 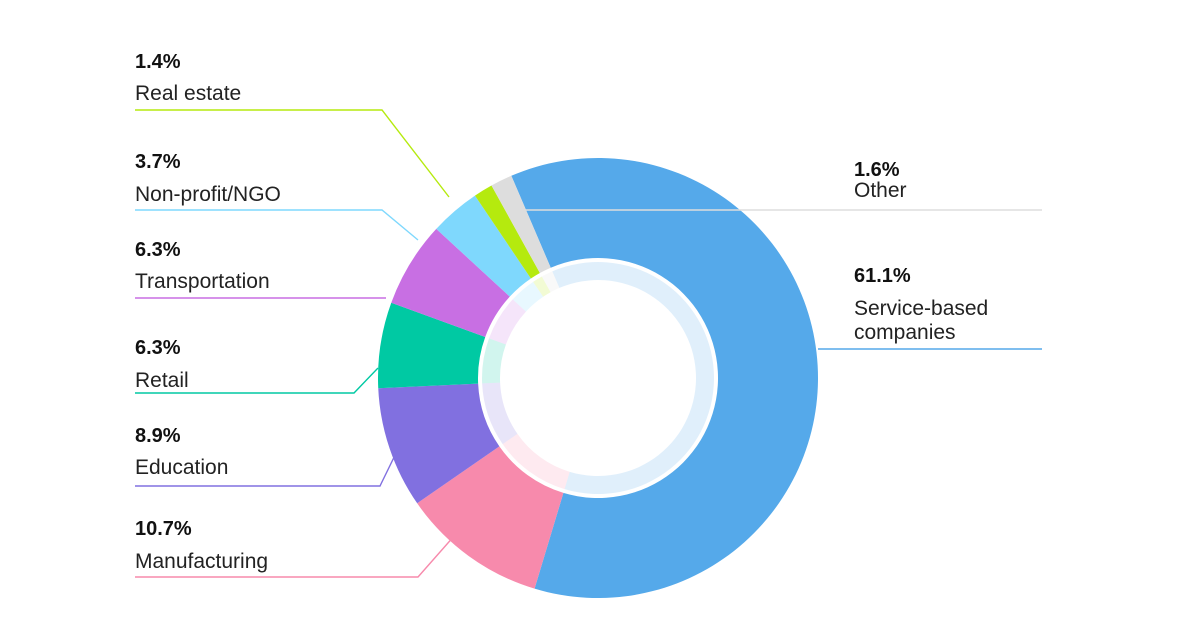 What do you see at coordinates (882, 276) in the screenshot?
I see `value-label-service-based-companies: 61.1%` at bounding box center [882, 276].